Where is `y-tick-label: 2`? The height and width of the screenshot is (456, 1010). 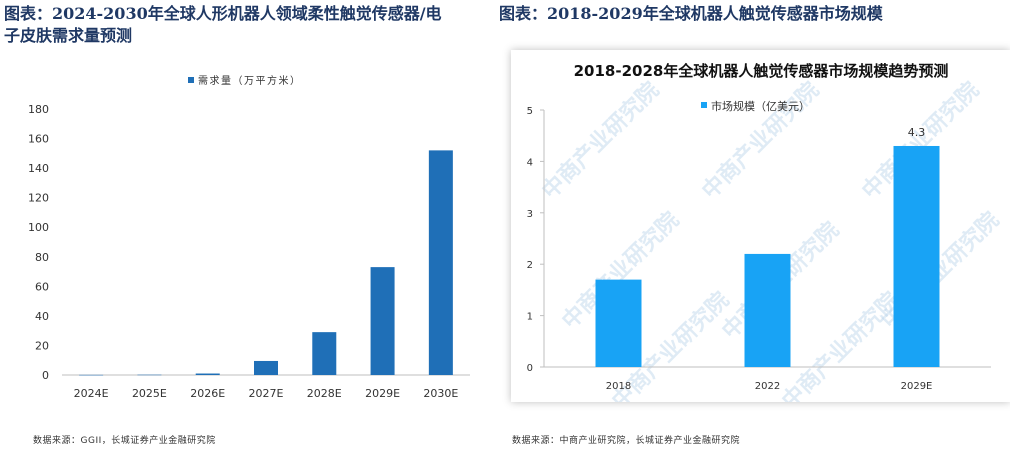 y-tick-label: 2 is located at coordinates (530, 265).